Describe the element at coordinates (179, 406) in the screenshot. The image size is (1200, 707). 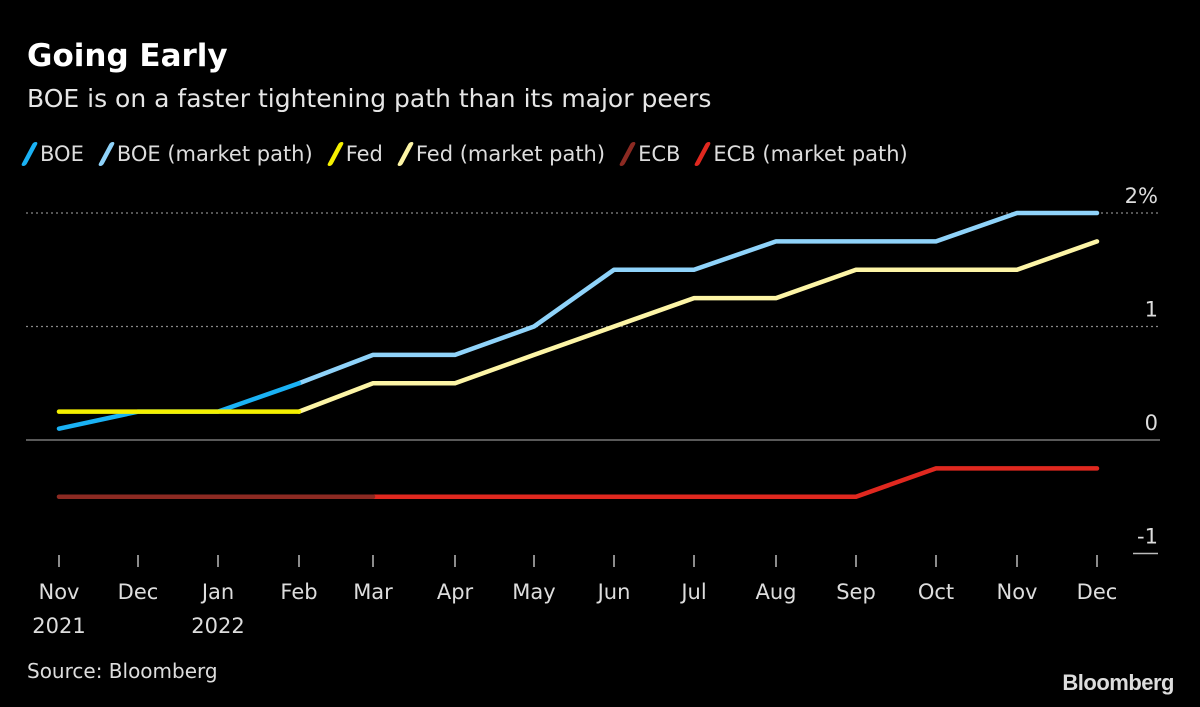
I see `series-line-boe` at that location.